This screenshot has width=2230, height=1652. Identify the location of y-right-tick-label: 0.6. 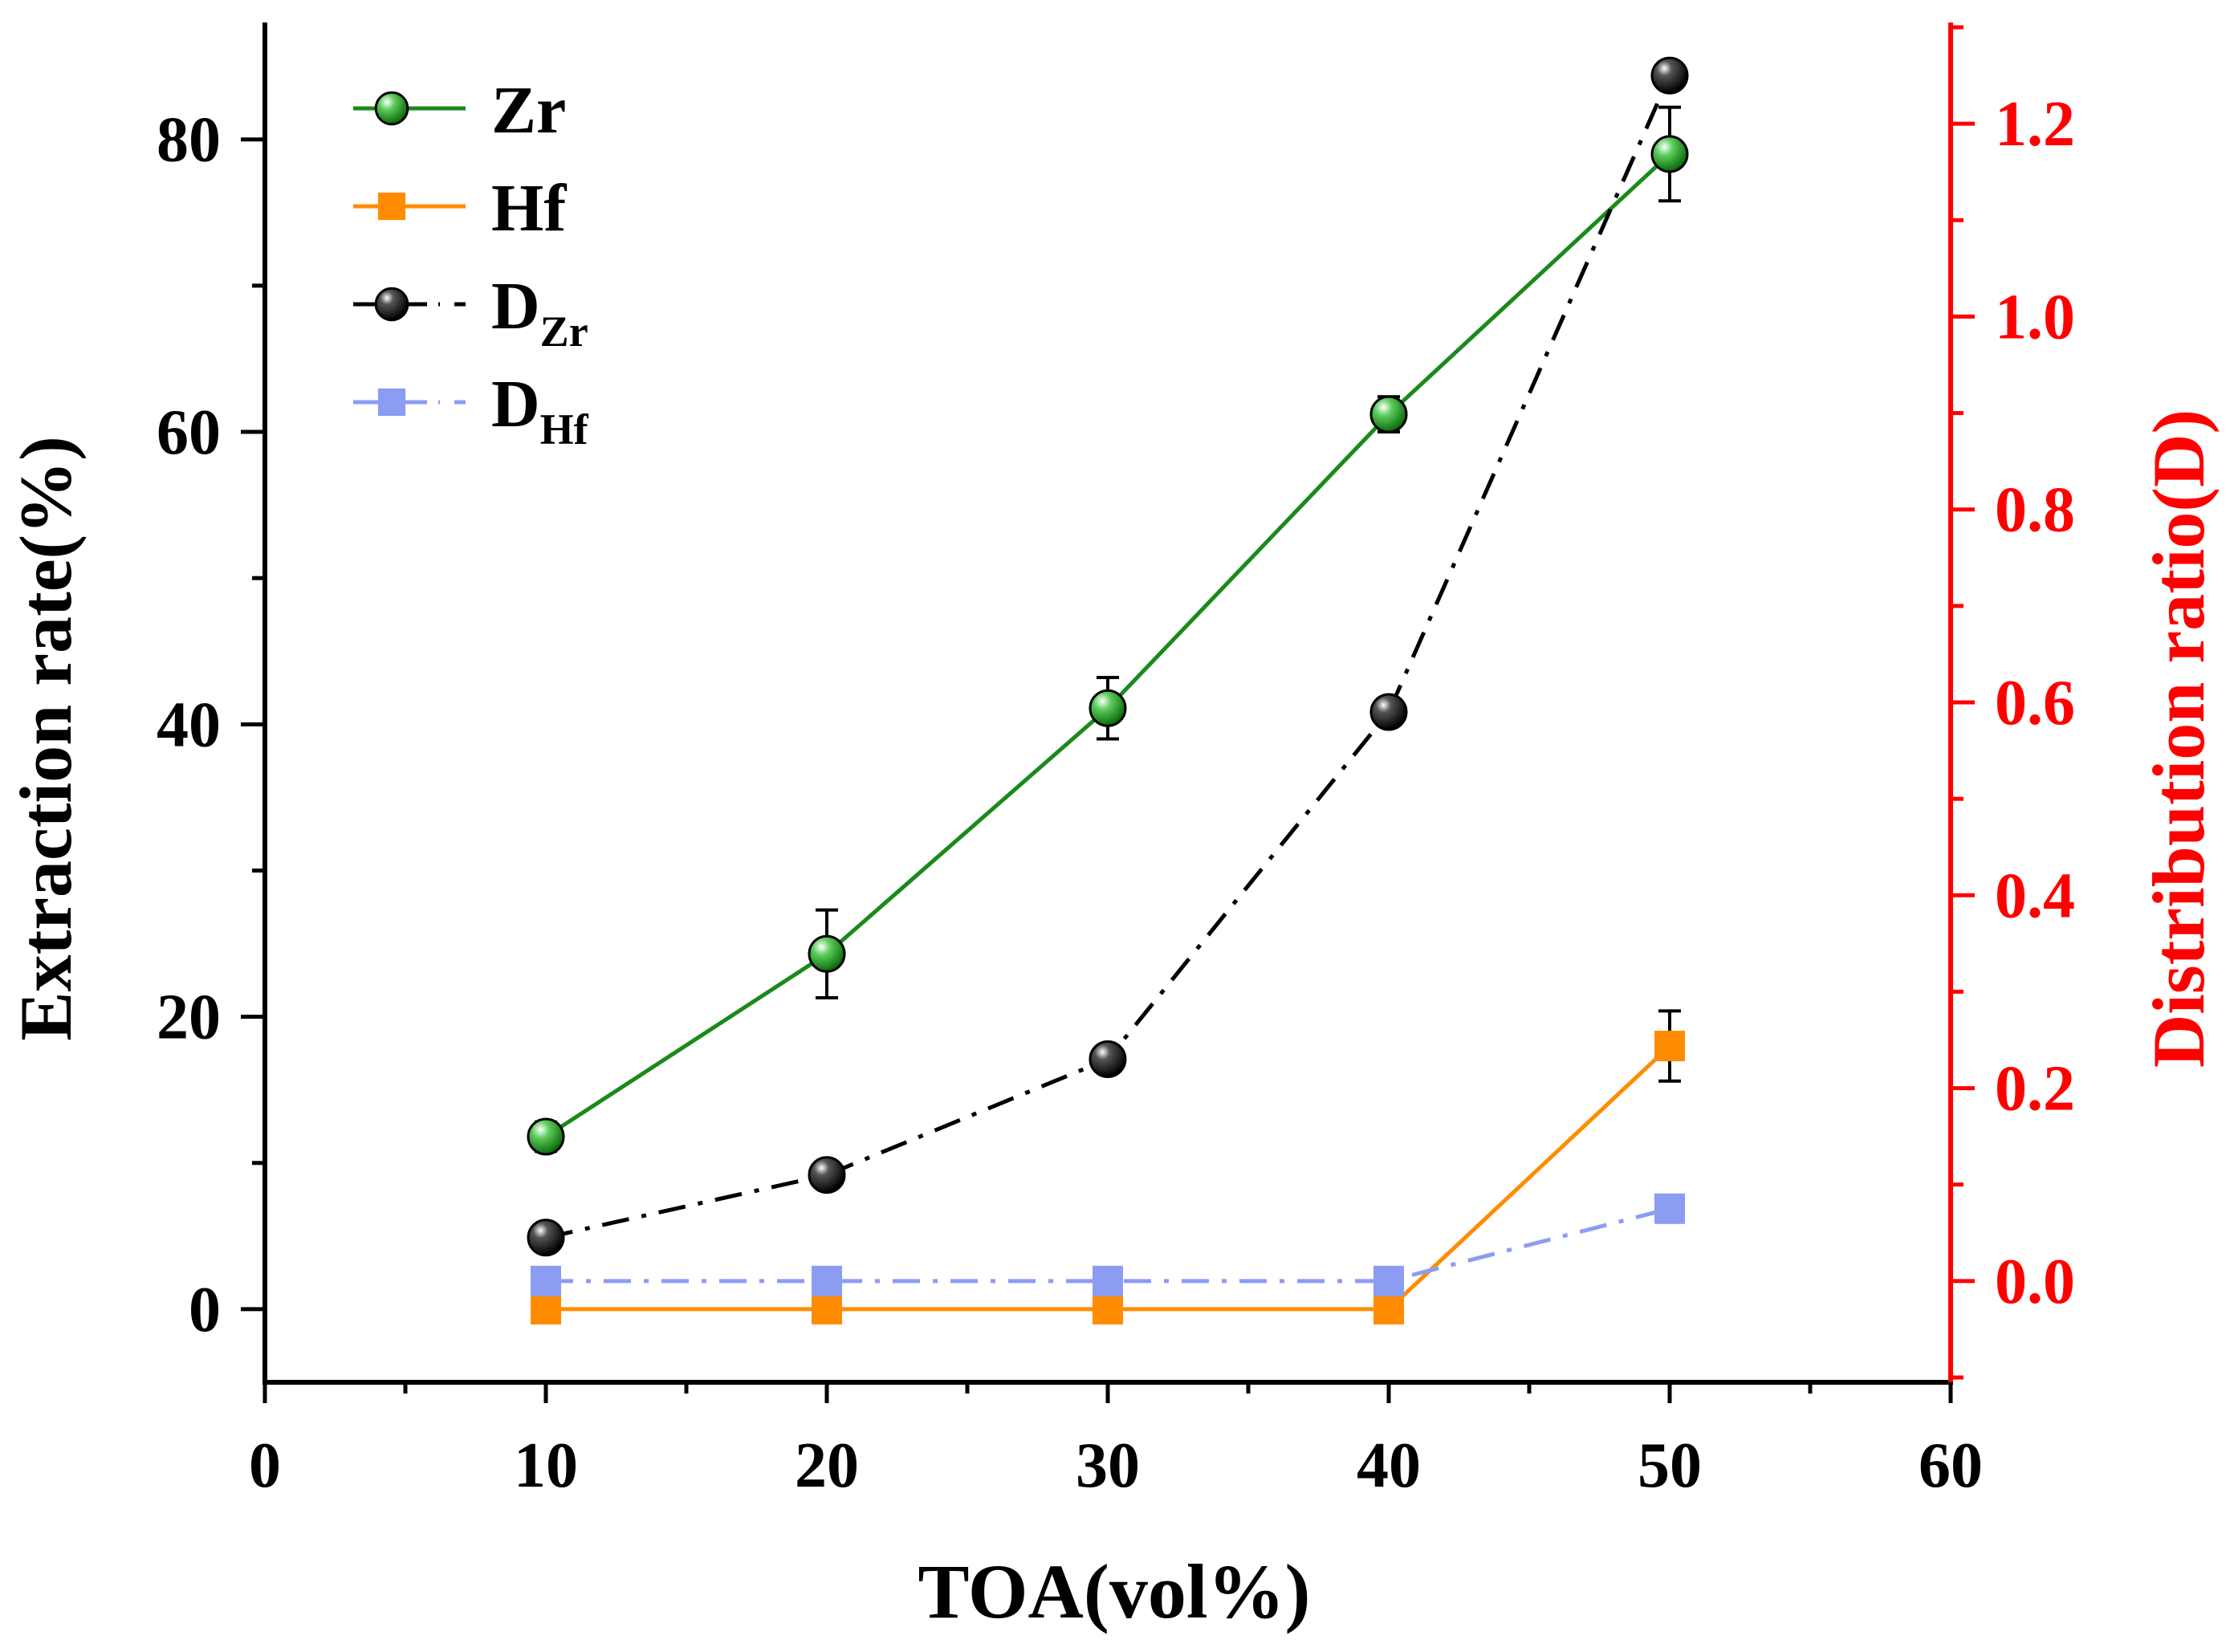
(2035, 703).